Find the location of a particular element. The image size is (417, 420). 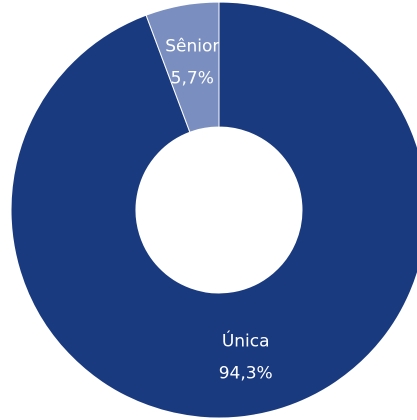

slice-value: 94,3% is located at coordinates (246, 374).